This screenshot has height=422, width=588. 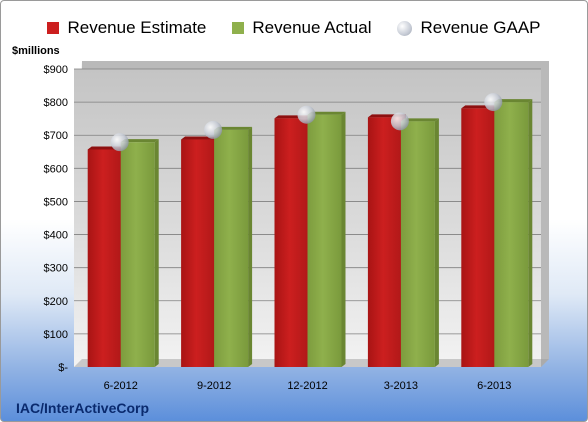 What do you see at coordinates (238, 28) in the screenshot?
I see `legend-swatch-actual` at bounding box center [238, 28].